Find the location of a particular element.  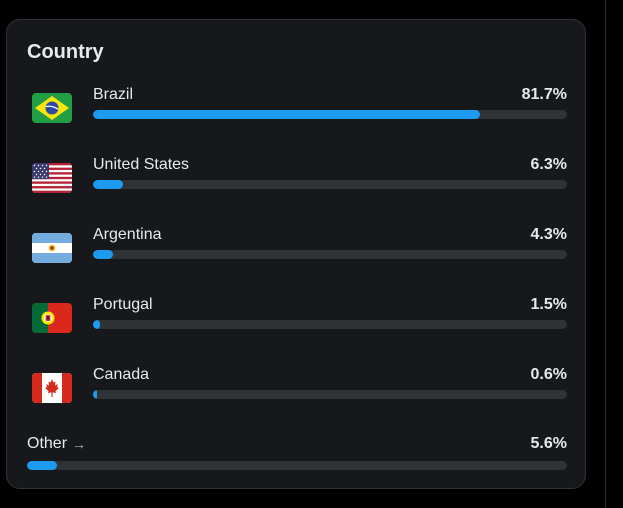

country-percent: 4.3% is located at coordinates (548, 234).